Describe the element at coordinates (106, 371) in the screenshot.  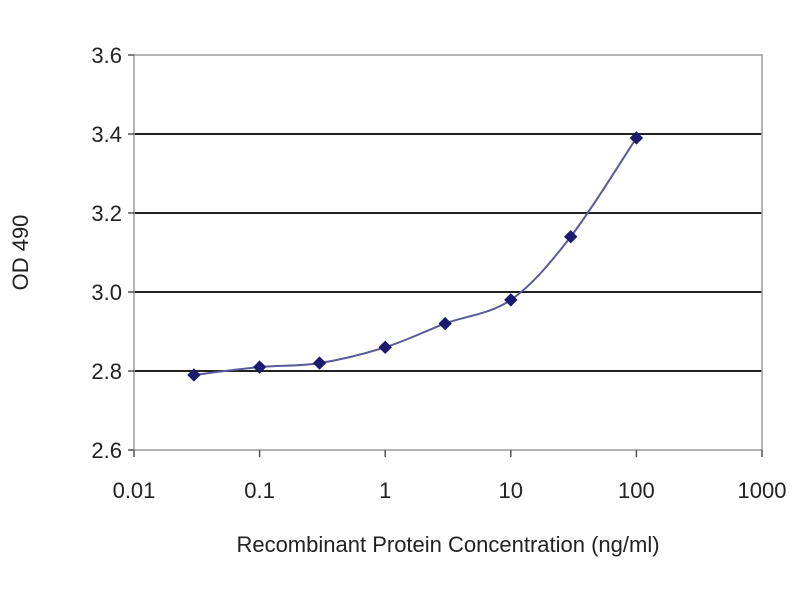
I see `y-tick-label: 2.8` at that location.